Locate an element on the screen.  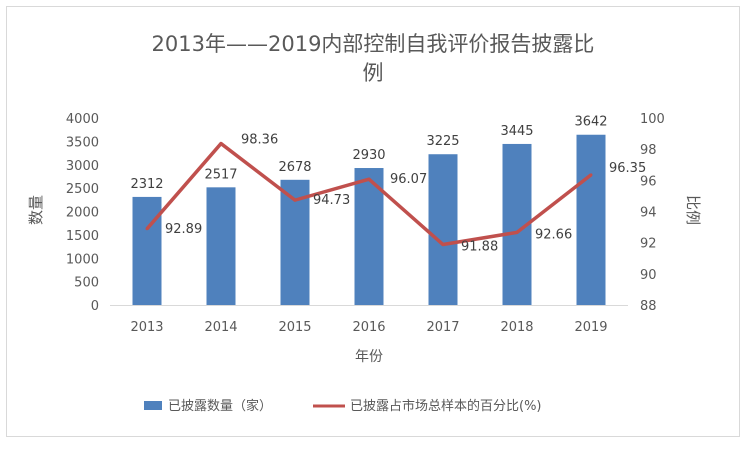
legend: 已披露数量（家） 已披露占市场总样本的百分比(%) is located at coordinates (343, 406).